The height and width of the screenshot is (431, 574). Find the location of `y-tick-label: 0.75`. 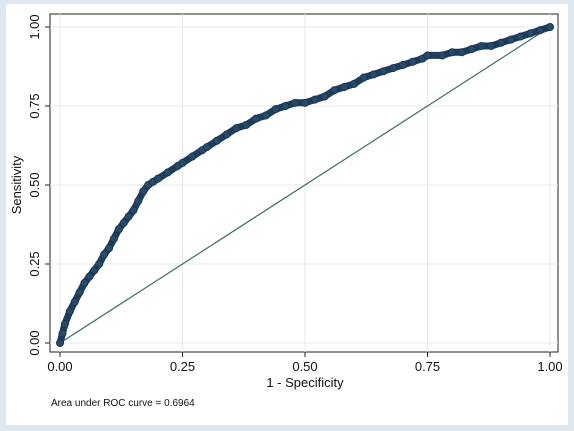

y-tick-label: 0.75 is located at coordinates (34, 105).